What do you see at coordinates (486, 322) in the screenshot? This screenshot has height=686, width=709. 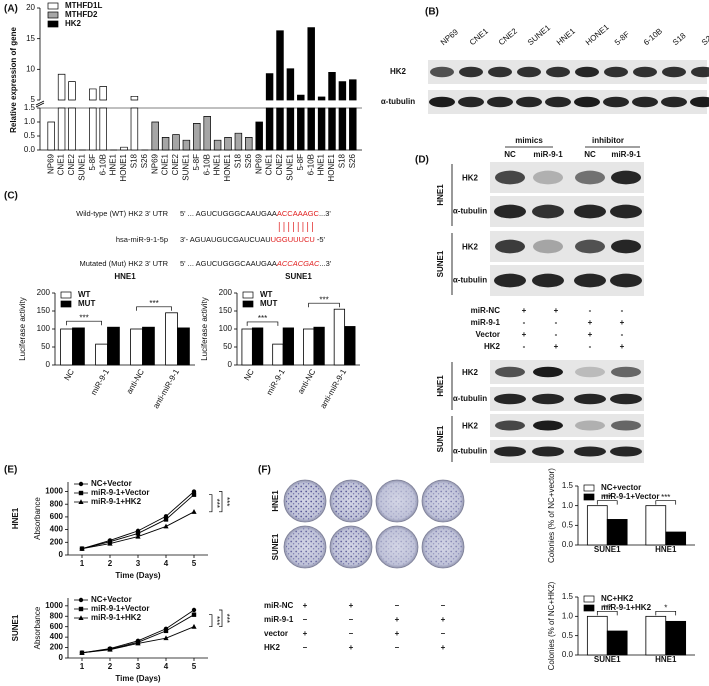 I see `condition-label: miR-9-1` at bounding box center [486, 322].